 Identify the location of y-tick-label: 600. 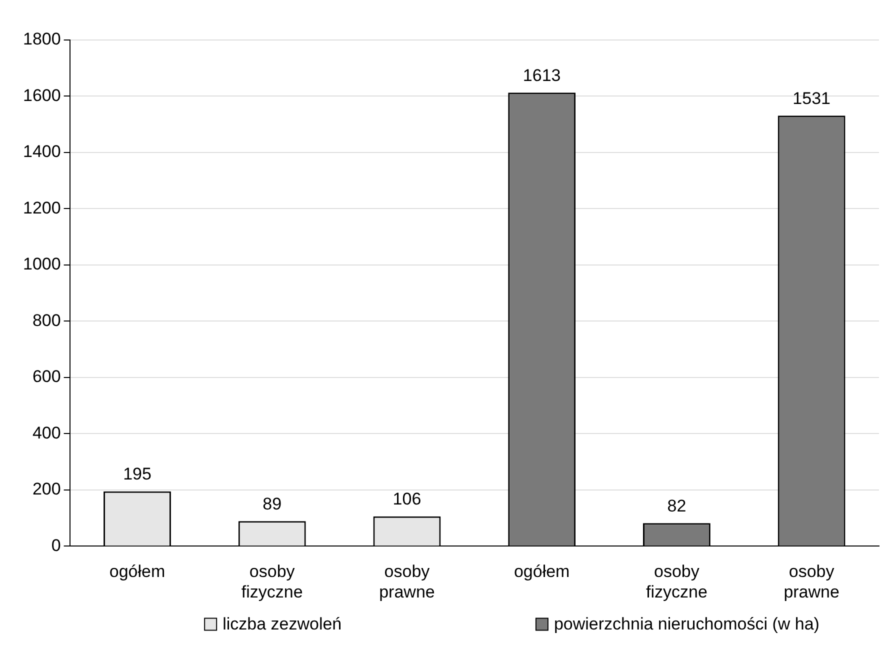
(46, 376).